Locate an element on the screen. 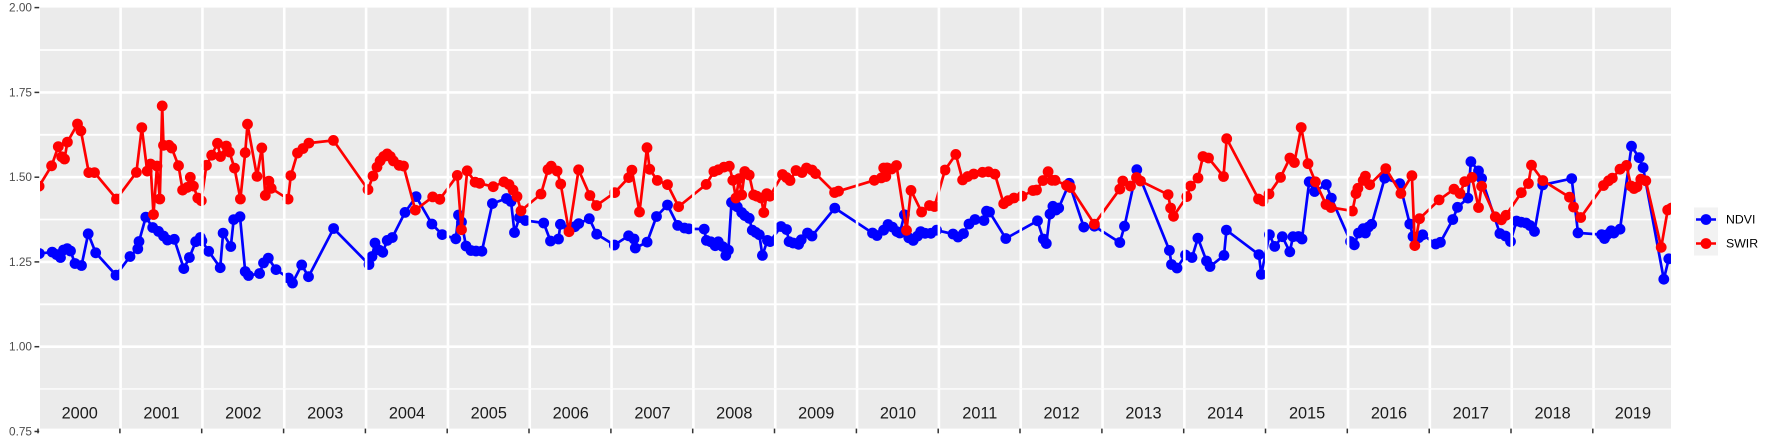 Image resolution: width=1773 pixels, height=447 pixels. svg-text: SWIR is located at coordinates (1742, 244).